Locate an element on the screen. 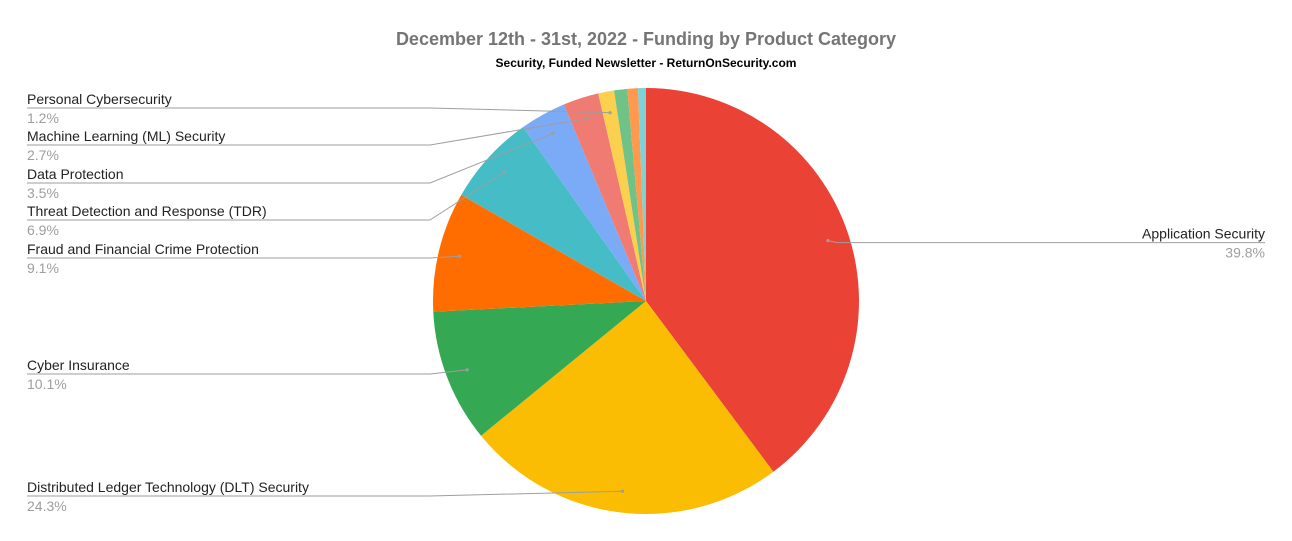  slice-label: Personal Cybersecurity is located at coordinates (99, 99).